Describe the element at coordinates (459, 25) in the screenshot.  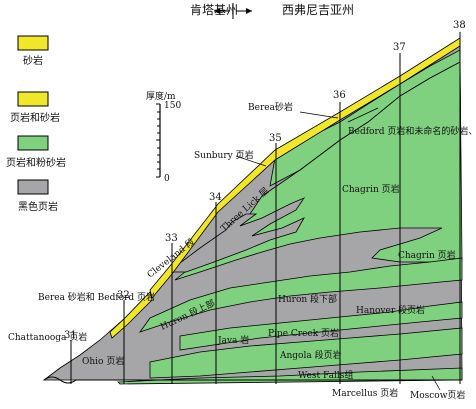
I see `well-38-number: 38` at that location.